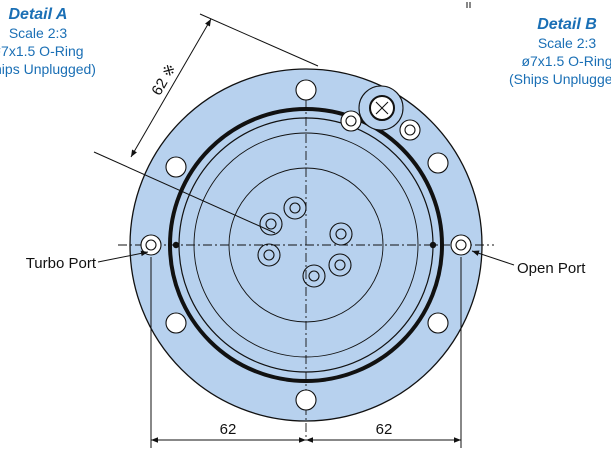  Describe the element at coordinates (306, 400) in the screenshot. I see `mounting-hole-bottom` at that location.